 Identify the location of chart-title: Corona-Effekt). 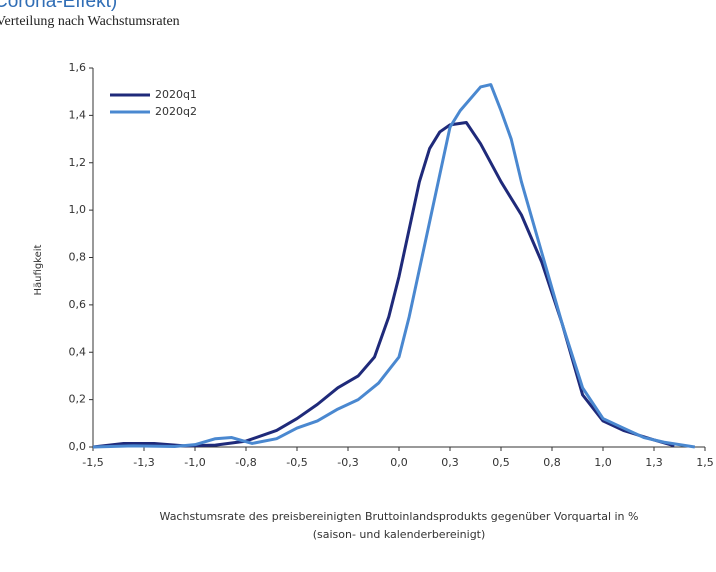
(58, 6).